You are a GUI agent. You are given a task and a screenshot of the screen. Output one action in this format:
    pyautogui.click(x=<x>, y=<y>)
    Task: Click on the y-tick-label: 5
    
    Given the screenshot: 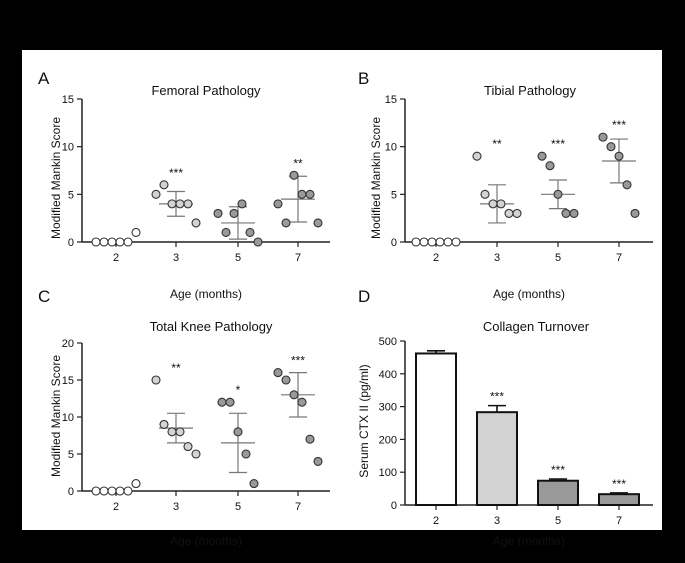 What is the action you would take?
    pyautogui.click(x=71, y=195)
    